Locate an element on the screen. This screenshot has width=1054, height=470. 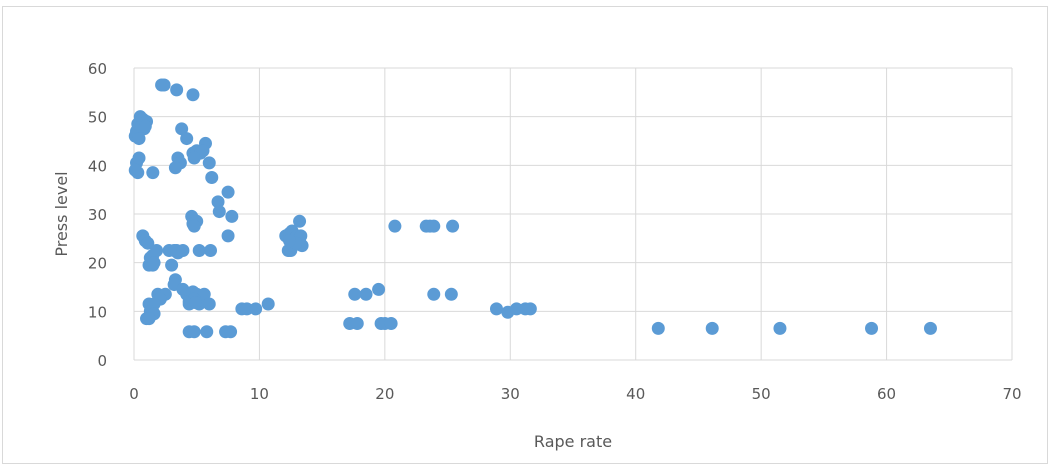
y-tick-label: 0 is located at coordinates (102, 361).